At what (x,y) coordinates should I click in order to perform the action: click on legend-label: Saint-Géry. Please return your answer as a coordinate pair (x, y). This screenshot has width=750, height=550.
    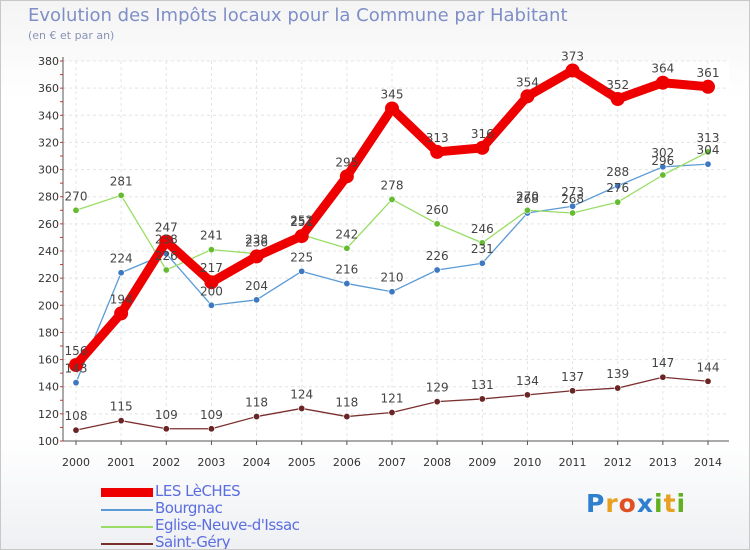
    Looking at the image, I should click on (193, 541).